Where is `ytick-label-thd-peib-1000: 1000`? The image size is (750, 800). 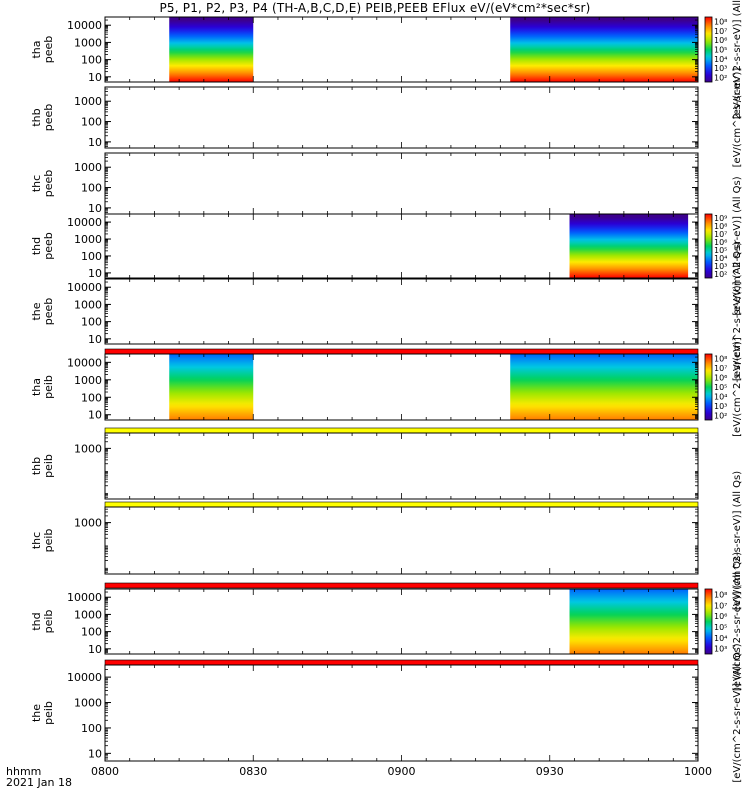
ytick-label-thd-peib-1000: 1000 is located at coordinates (88, 614).